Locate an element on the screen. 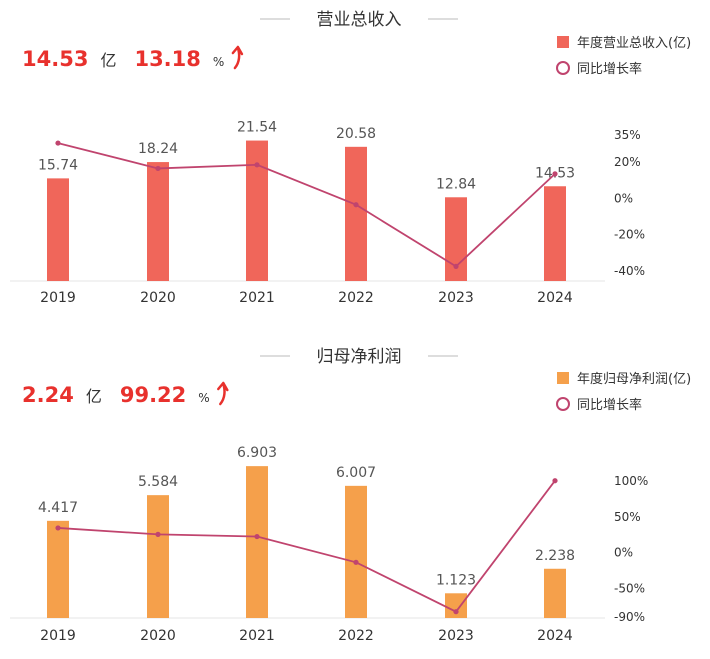 The height and width of the screenshot is (659, 710). bar-value-label: 1.123 is located at coordinates (456, 580).